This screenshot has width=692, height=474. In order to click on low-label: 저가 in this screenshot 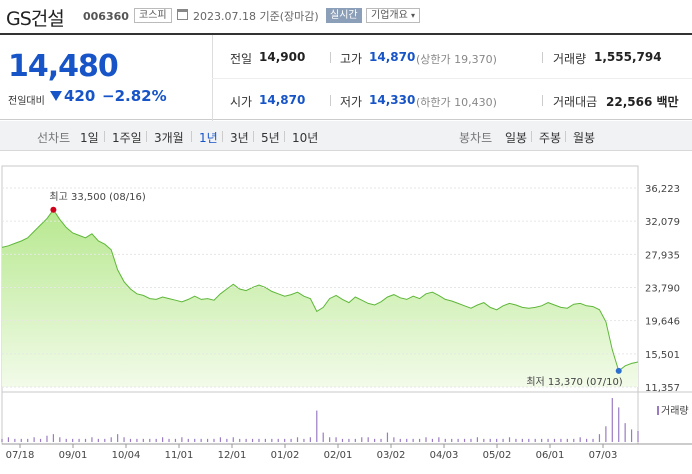, I will do `click(351, 102)`.